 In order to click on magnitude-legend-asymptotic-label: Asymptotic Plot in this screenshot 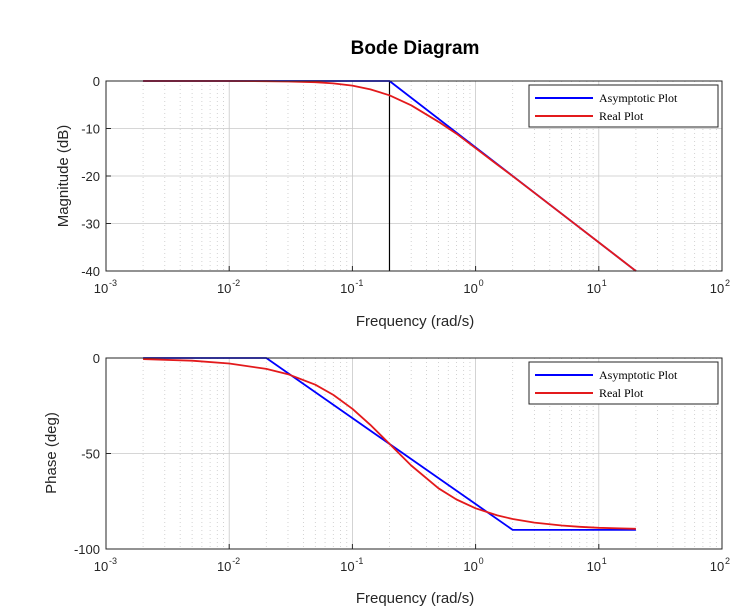, I will do `click(638, 98)`.